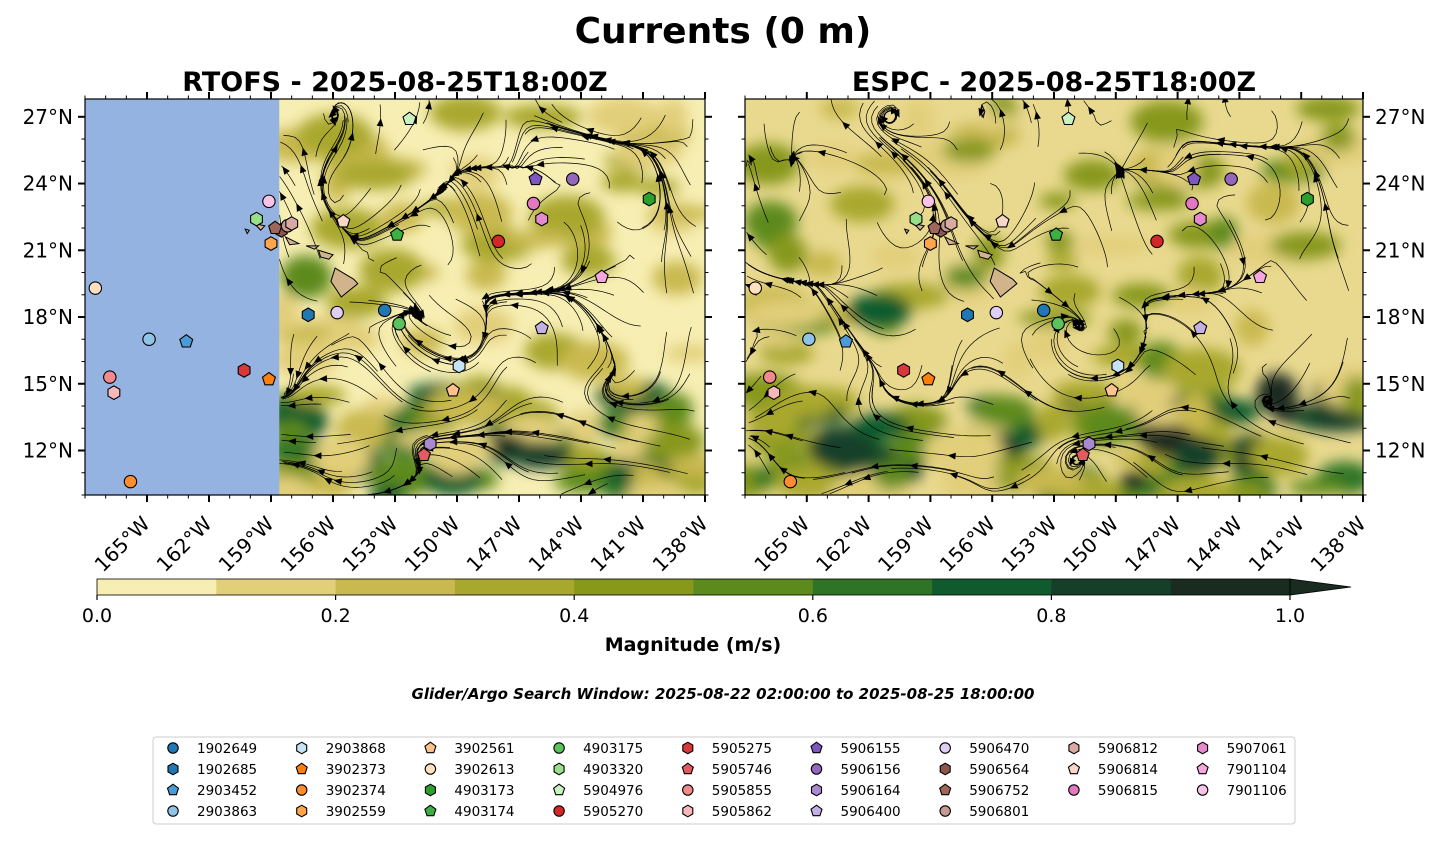 The height and width of the screenshot is (863, 1447). Describe the element at coordinates (613, 770) in the screenshot. I see `legend-label: 4903320` at that location.